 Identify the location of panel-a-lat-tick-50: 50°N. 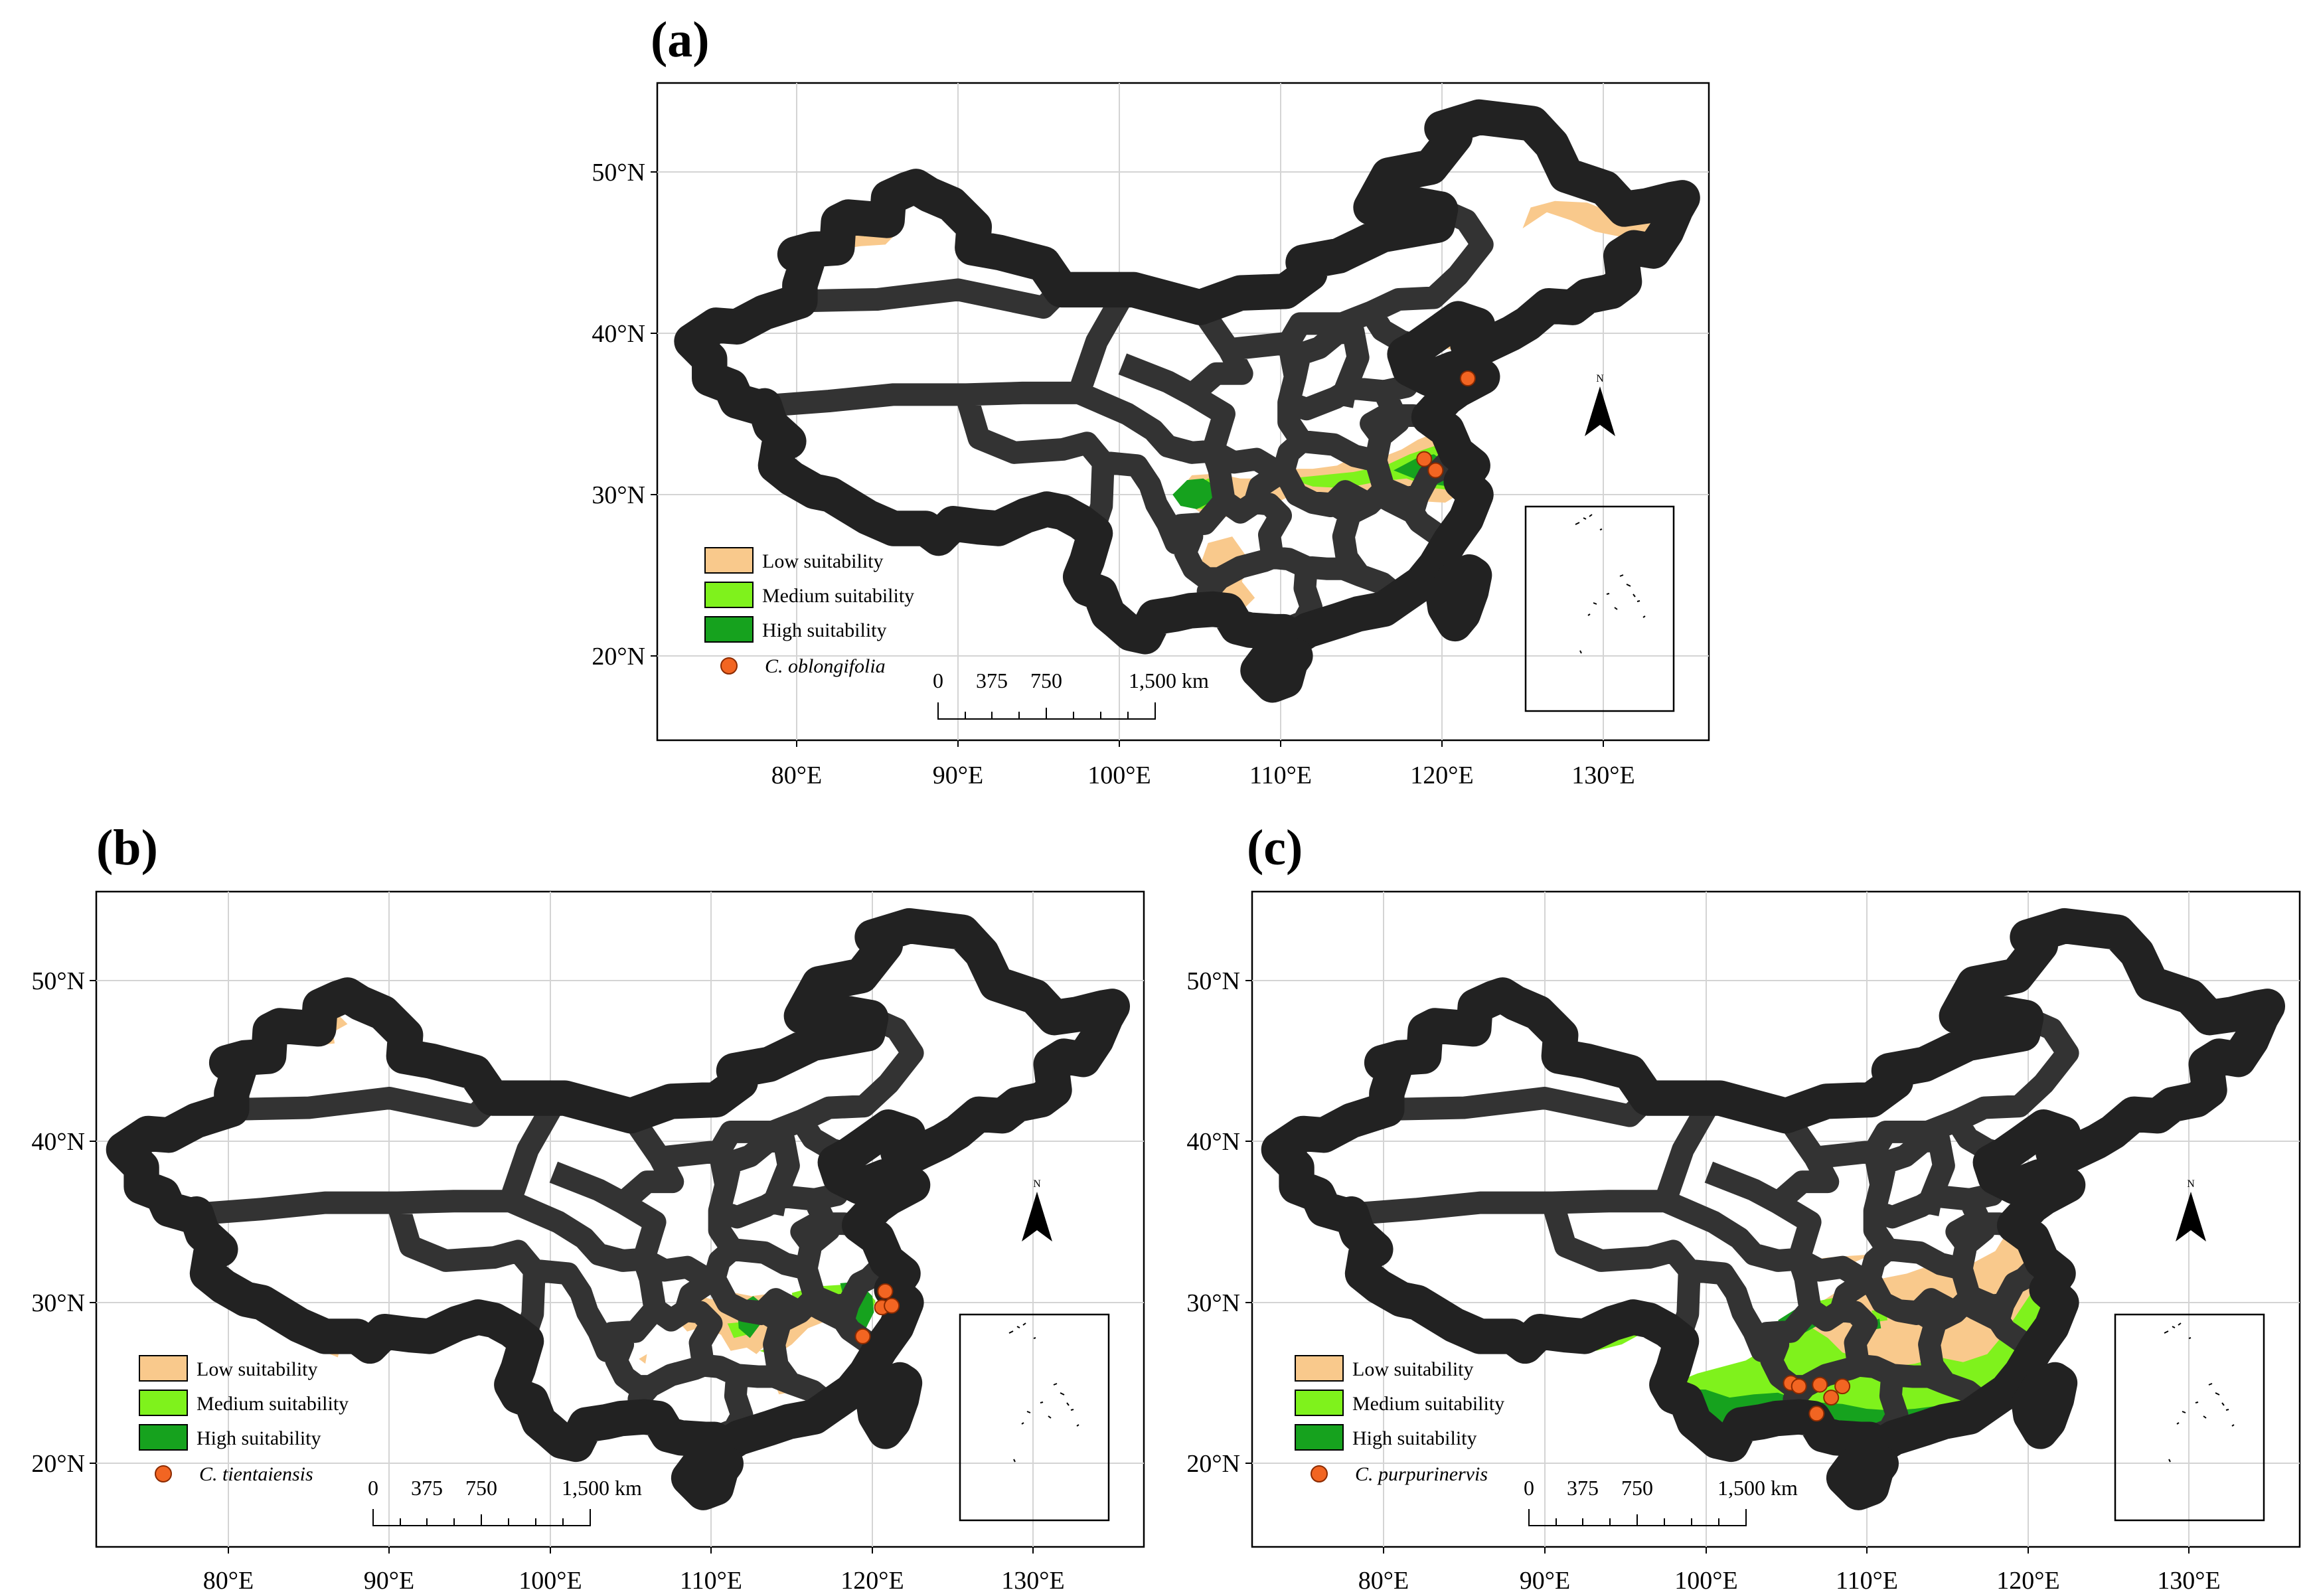
(618, 173).